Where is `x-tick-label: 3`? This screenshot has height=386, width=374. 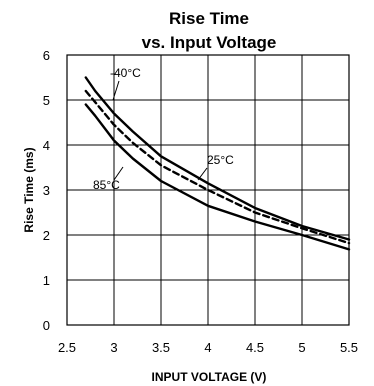 x-tick-label: 3 is located at coordinates (113, 347).